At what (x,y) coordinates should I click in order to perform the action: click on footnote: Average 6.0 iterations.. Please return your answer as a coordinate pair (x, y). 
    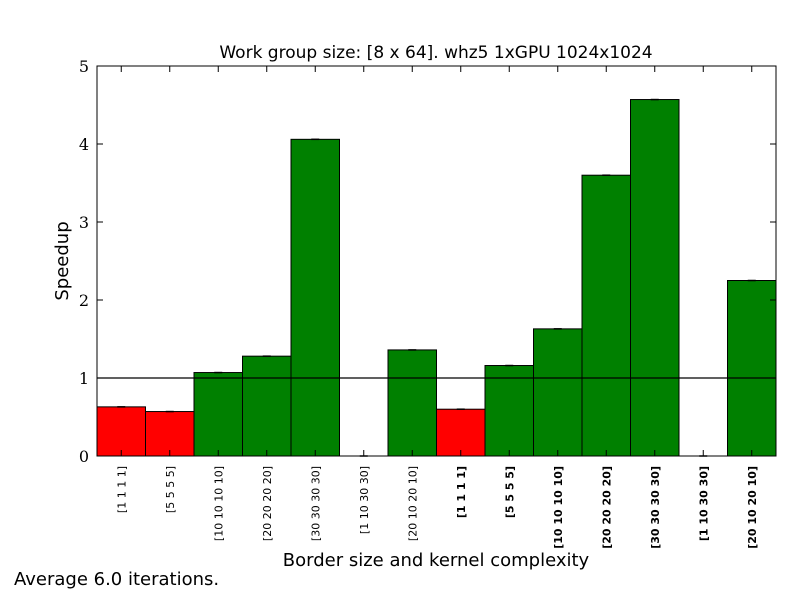
    Looking at the image, I should click on (117, 579).